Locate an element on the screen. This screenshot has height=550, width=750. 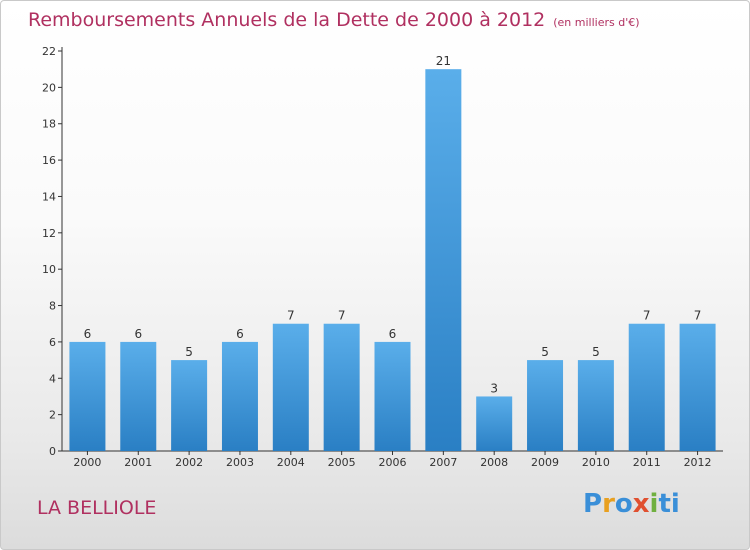
x-tick-label-2006: 2006 is located at coordinates (393, 462).